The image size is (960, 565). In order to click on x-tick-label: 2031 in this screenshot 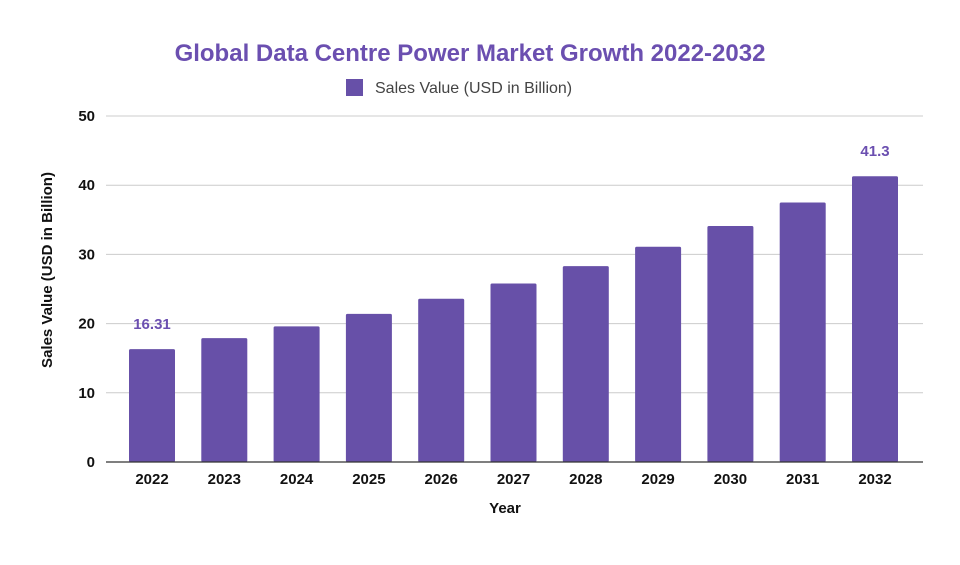, I will do `click(802, 479)`.